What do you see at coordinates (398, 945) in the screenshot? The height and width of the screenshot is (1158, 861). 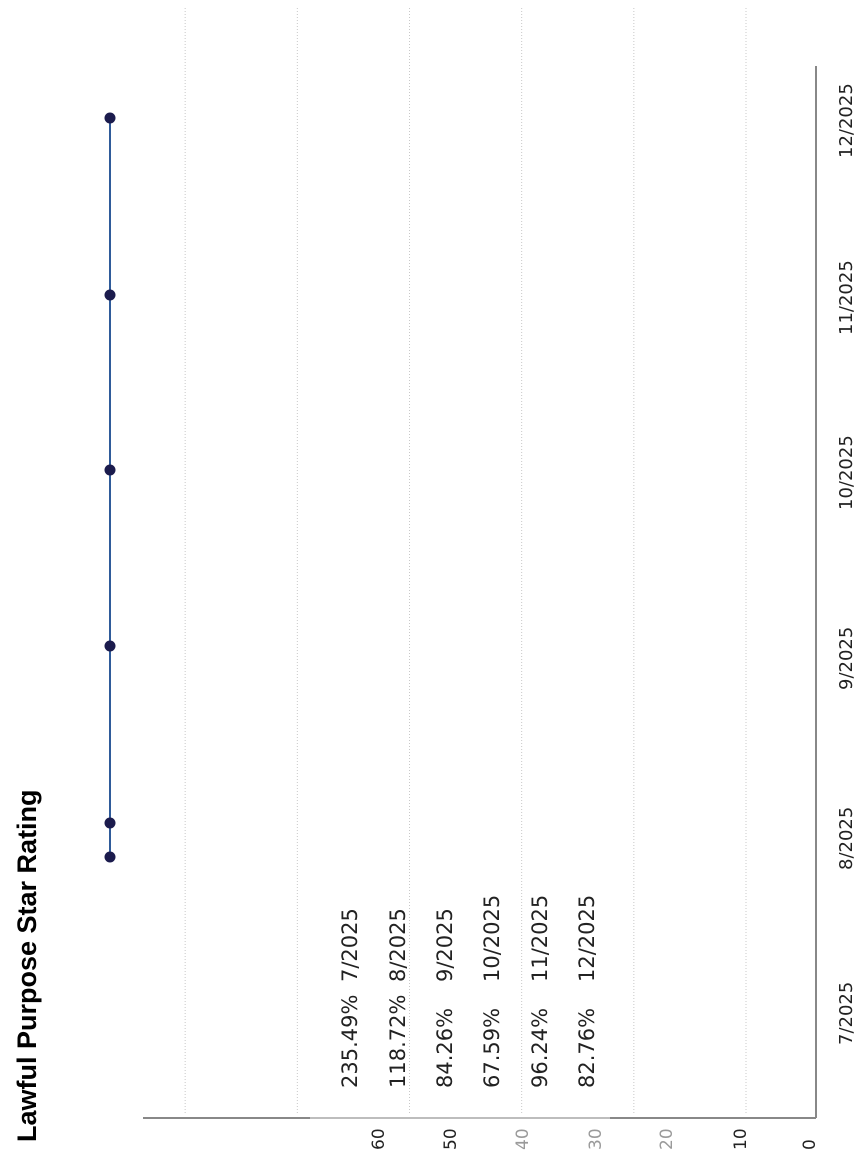 I see `legend-date: 8/2025` at bounding box center [398, 945].